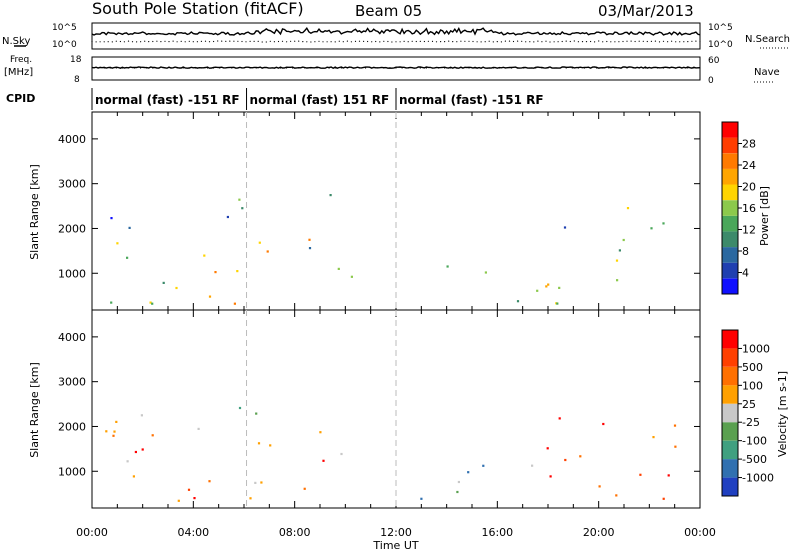 The width and height of the screenshot is (800, 554). Describe the element at coordinates (396, 68) in the screenshot. I see `freq-trace` at that location.